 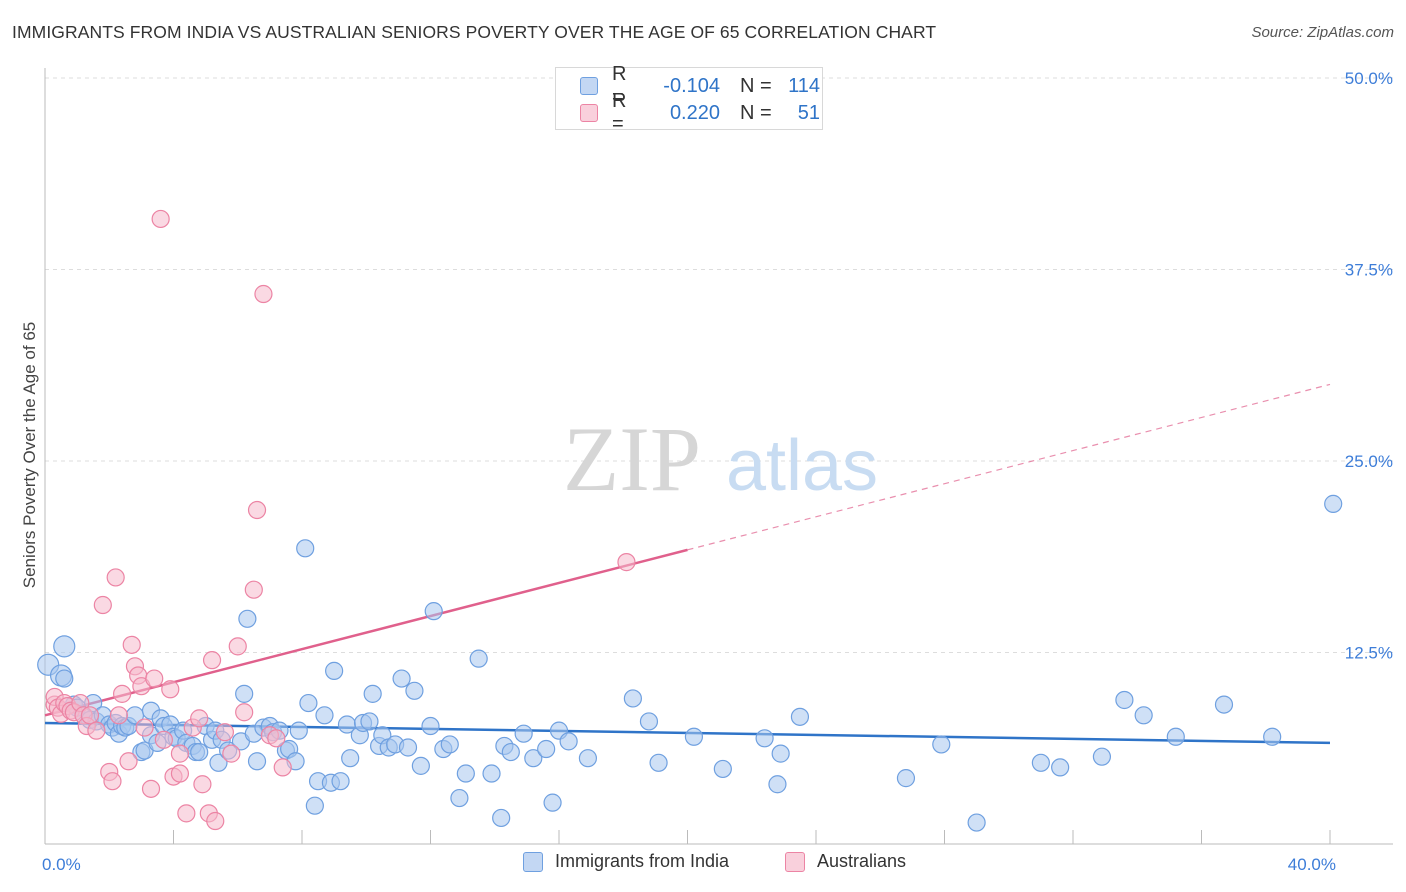 I want to click on trend-line-solid, so click(x=366, y=632).